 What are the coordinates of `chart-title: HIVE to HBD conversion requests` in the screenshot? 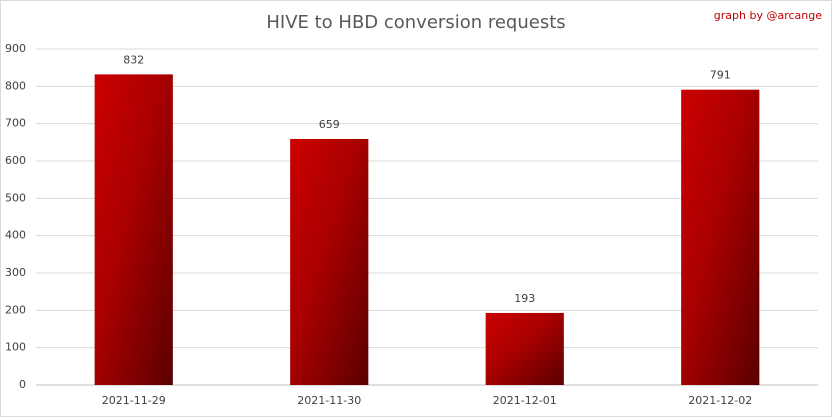 It's located at (415, 22).